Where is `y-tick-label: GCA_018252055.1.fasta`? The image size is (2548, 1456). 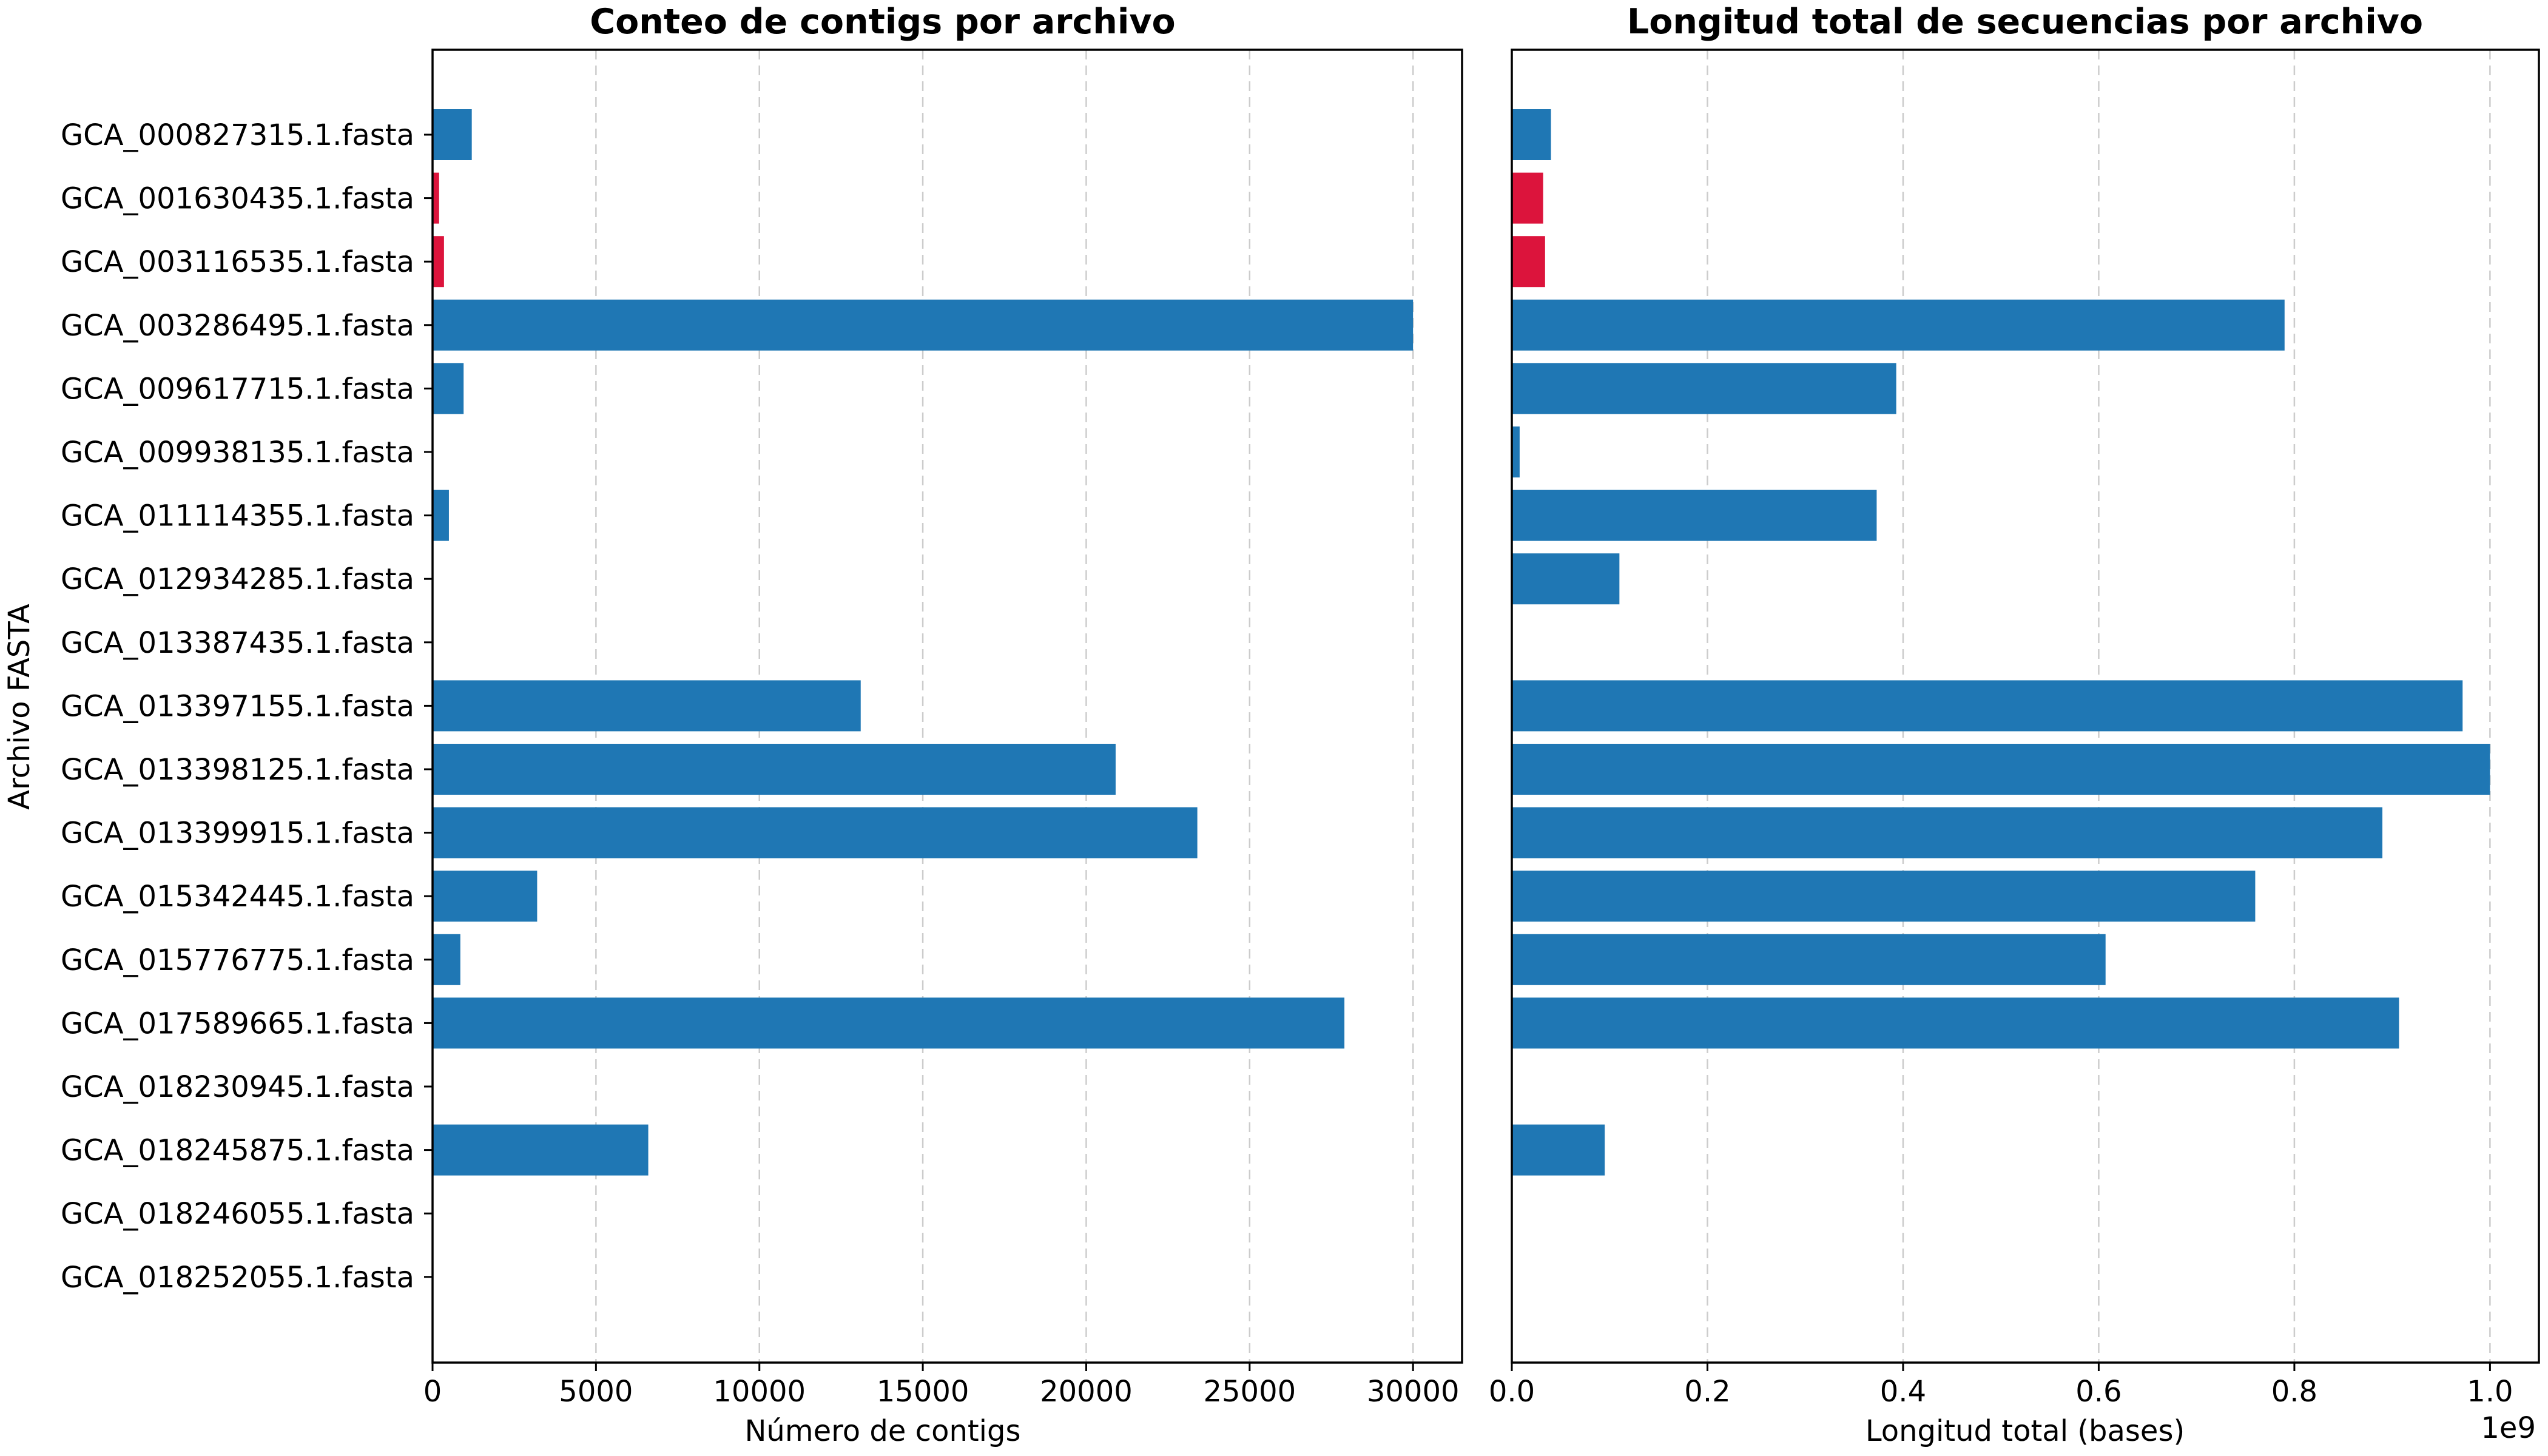
y-tick-label: GCA_018252055.1.fasta is located at coordinates (237, 1278).